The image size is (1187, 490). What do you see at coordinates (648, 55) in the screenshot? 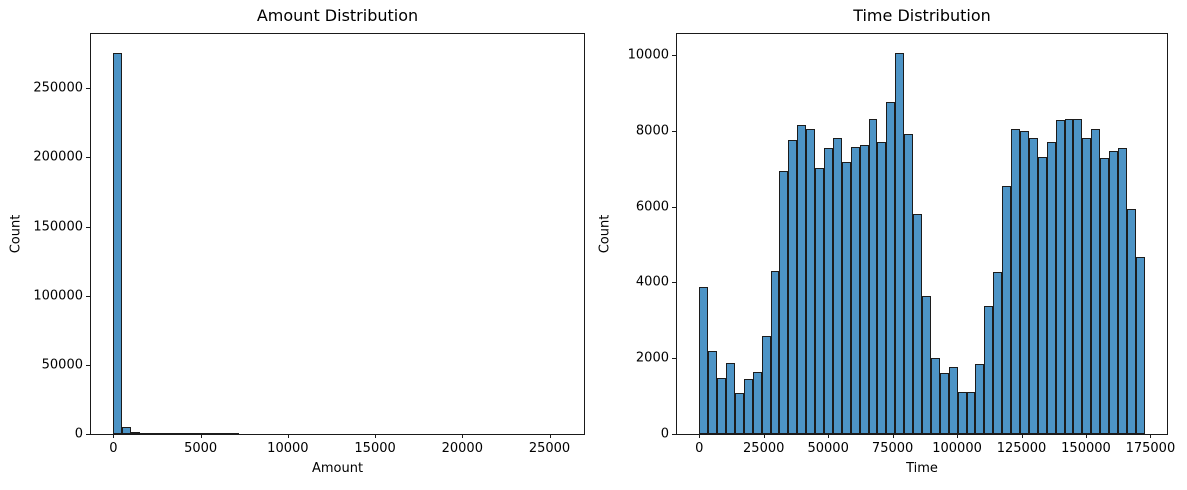
I see `time-y-tick-label: 10000` at bounding box center [648, 55].